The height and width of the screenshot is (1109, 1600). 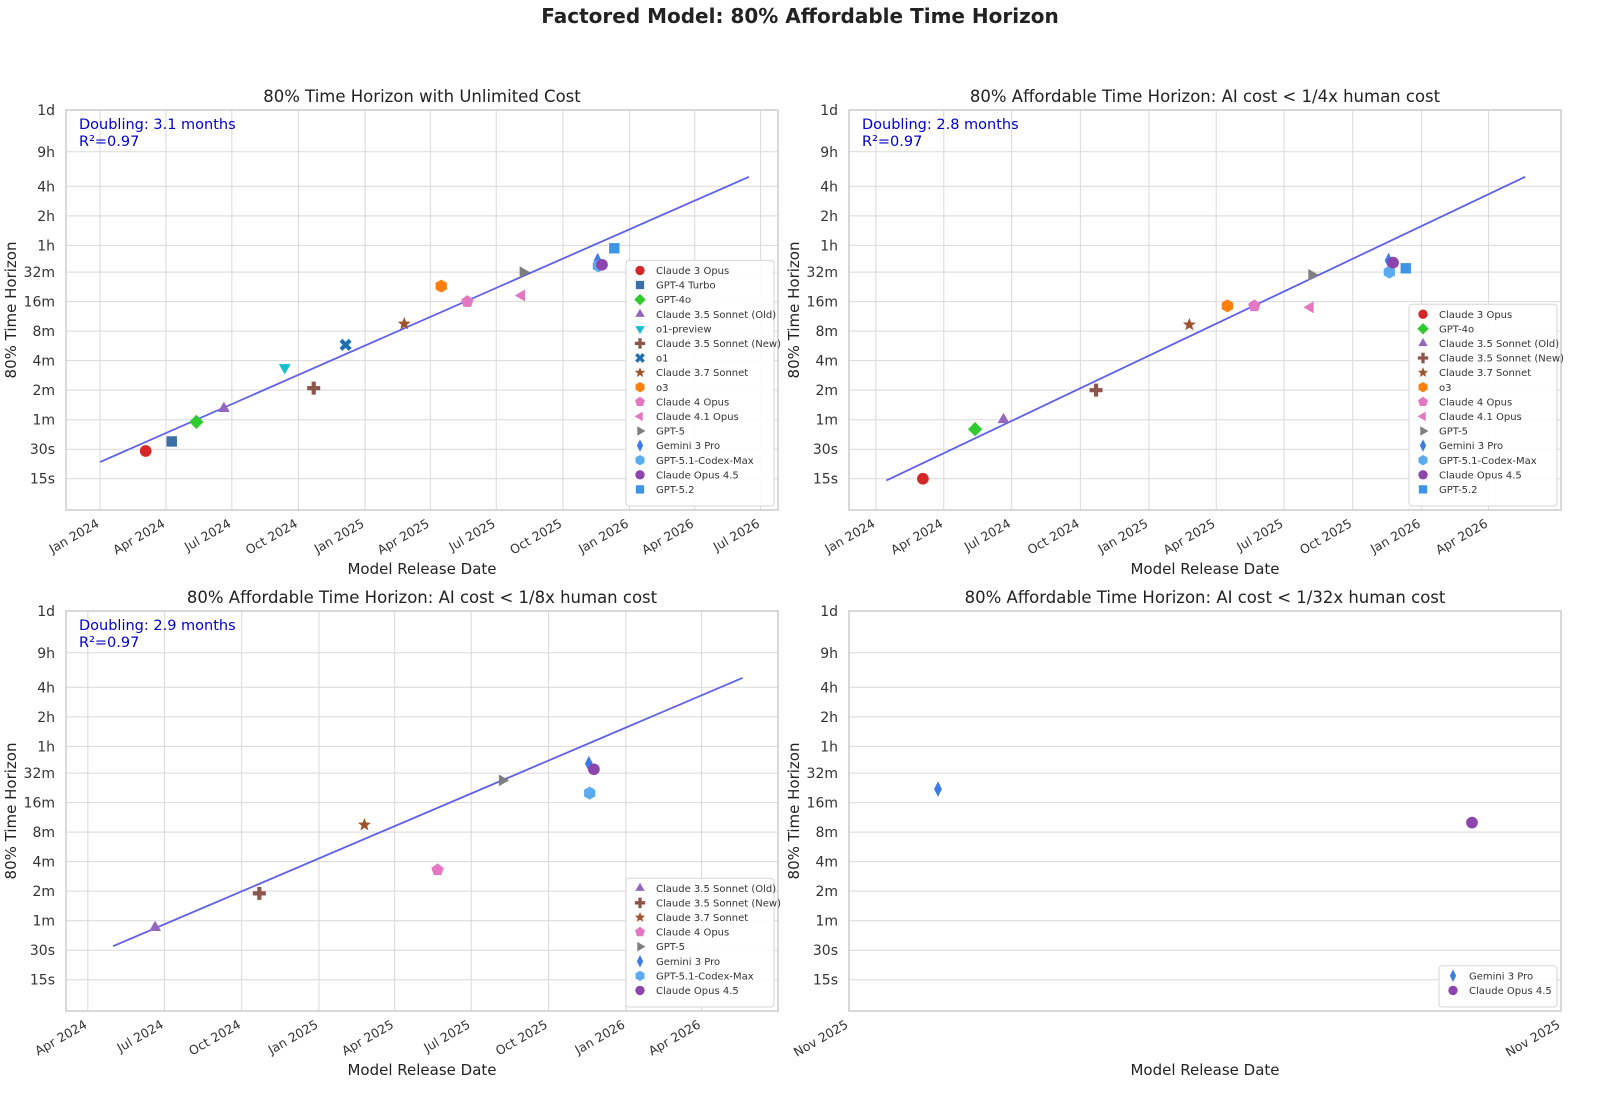 I want to click on legend: Gemini 3 Pro Claude Opus 4.5, so click(x=1498, y=986).